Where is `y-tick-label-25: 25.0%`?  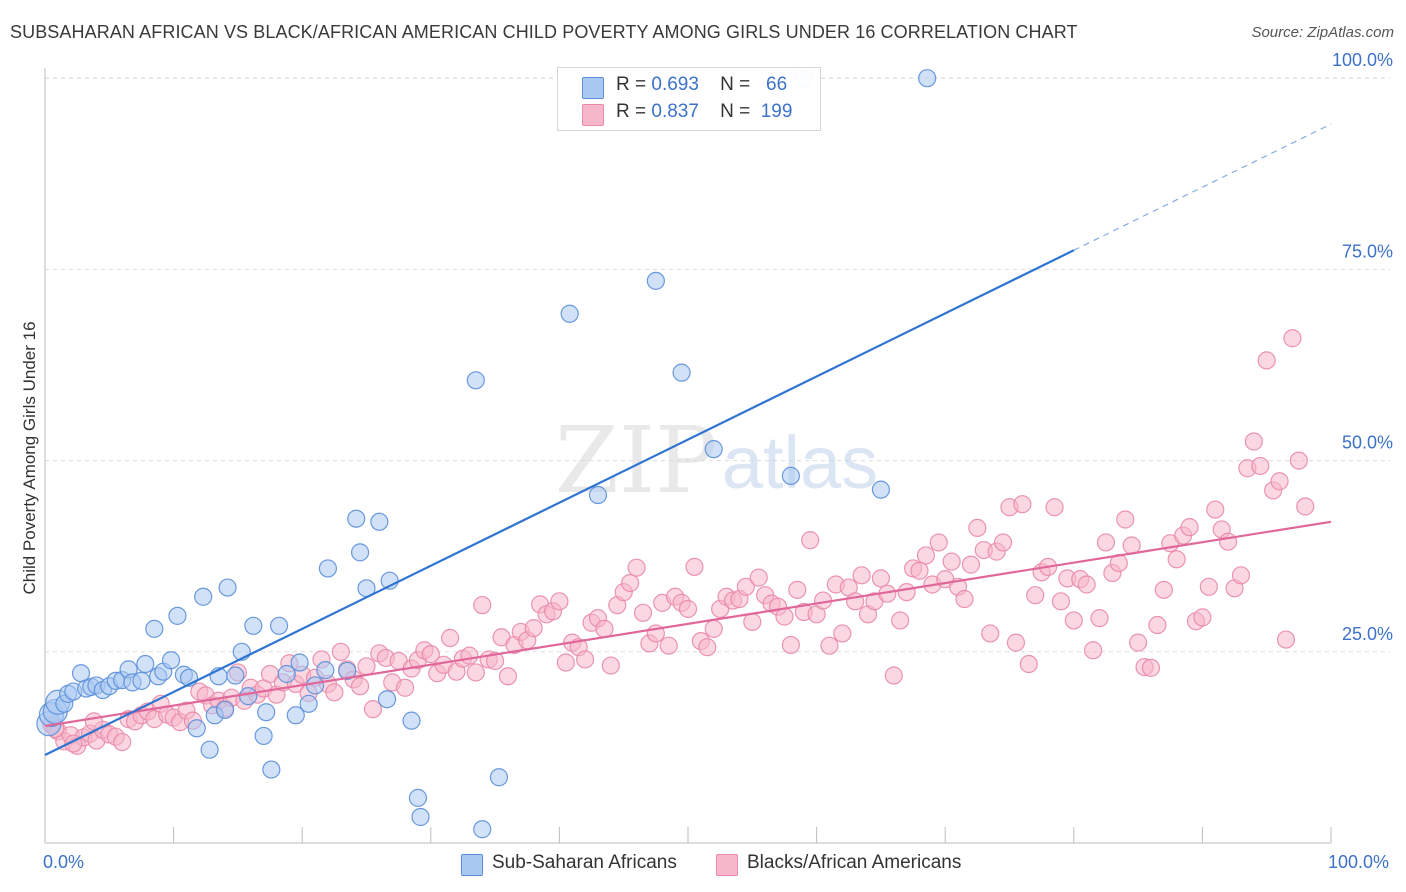 y-tick-label-25: 25.0% is located at coordinates (1367, 634).